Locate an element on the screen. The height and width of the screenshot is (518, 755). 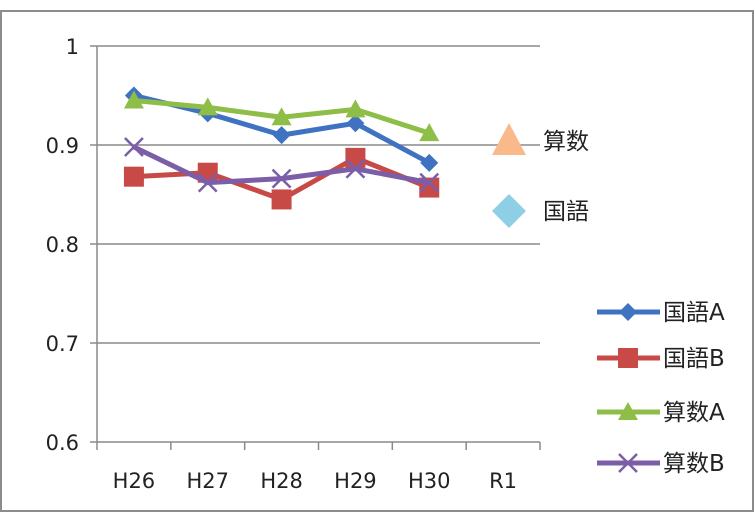
series-layer is located at coordinates (281, 148).